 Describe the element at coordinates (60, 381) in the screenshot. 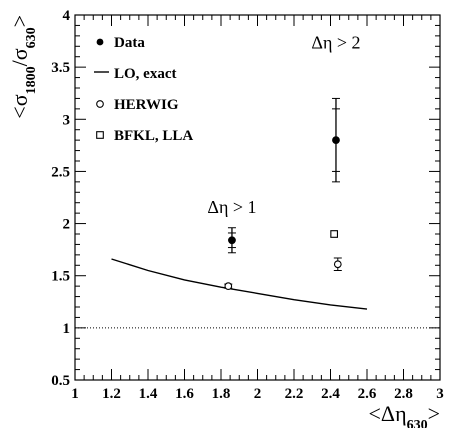

I see `y-tick-label: 0.5` at that location.